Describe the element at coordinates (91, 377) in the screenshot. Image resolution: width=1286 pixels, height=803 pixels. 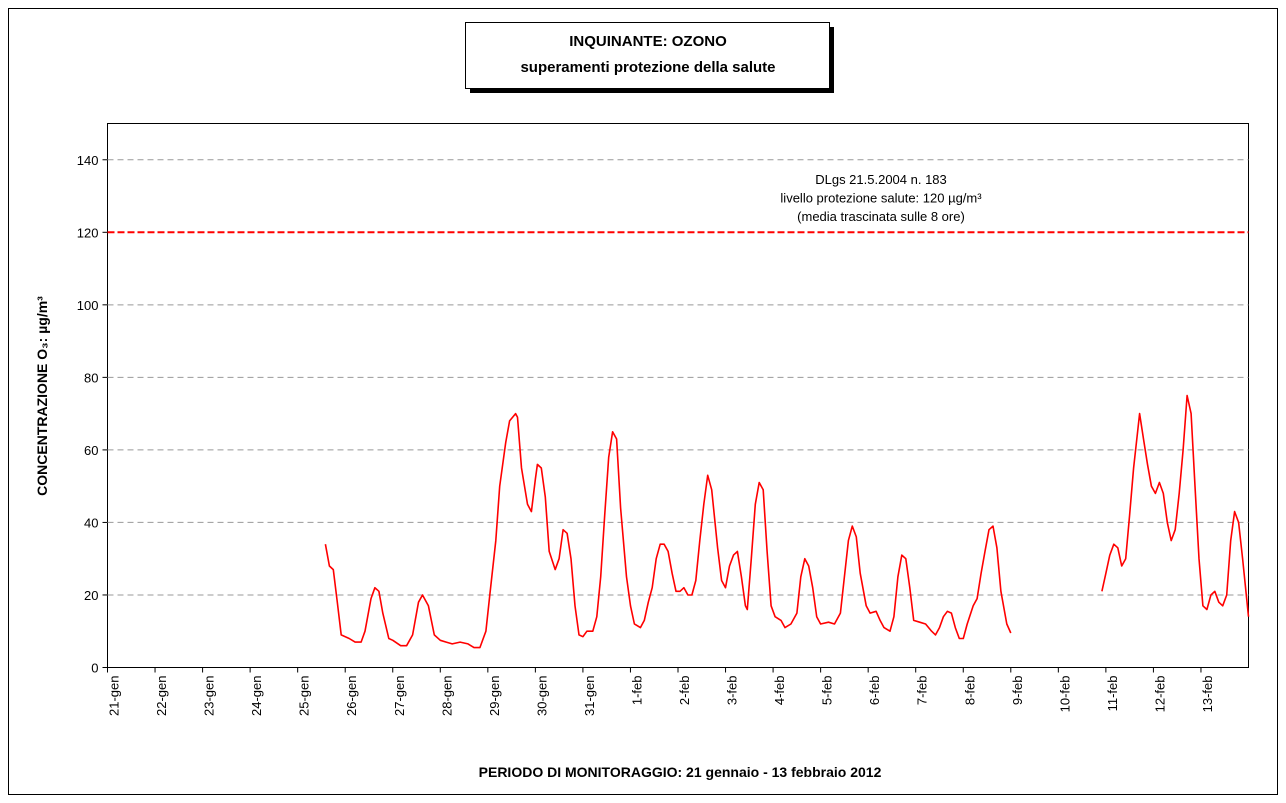
I see `y-tick-label: 80` at that location.